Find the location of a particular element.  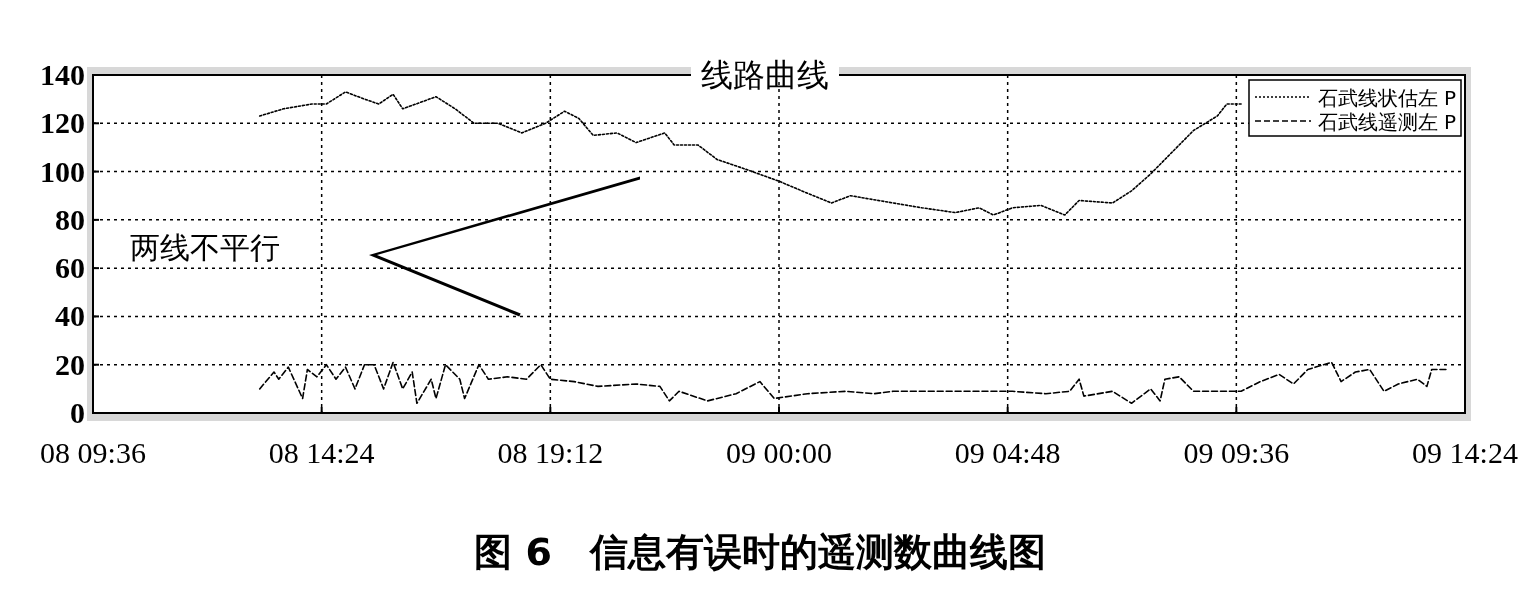

y-tick-label: 60 is located at coordinates (70, 268).